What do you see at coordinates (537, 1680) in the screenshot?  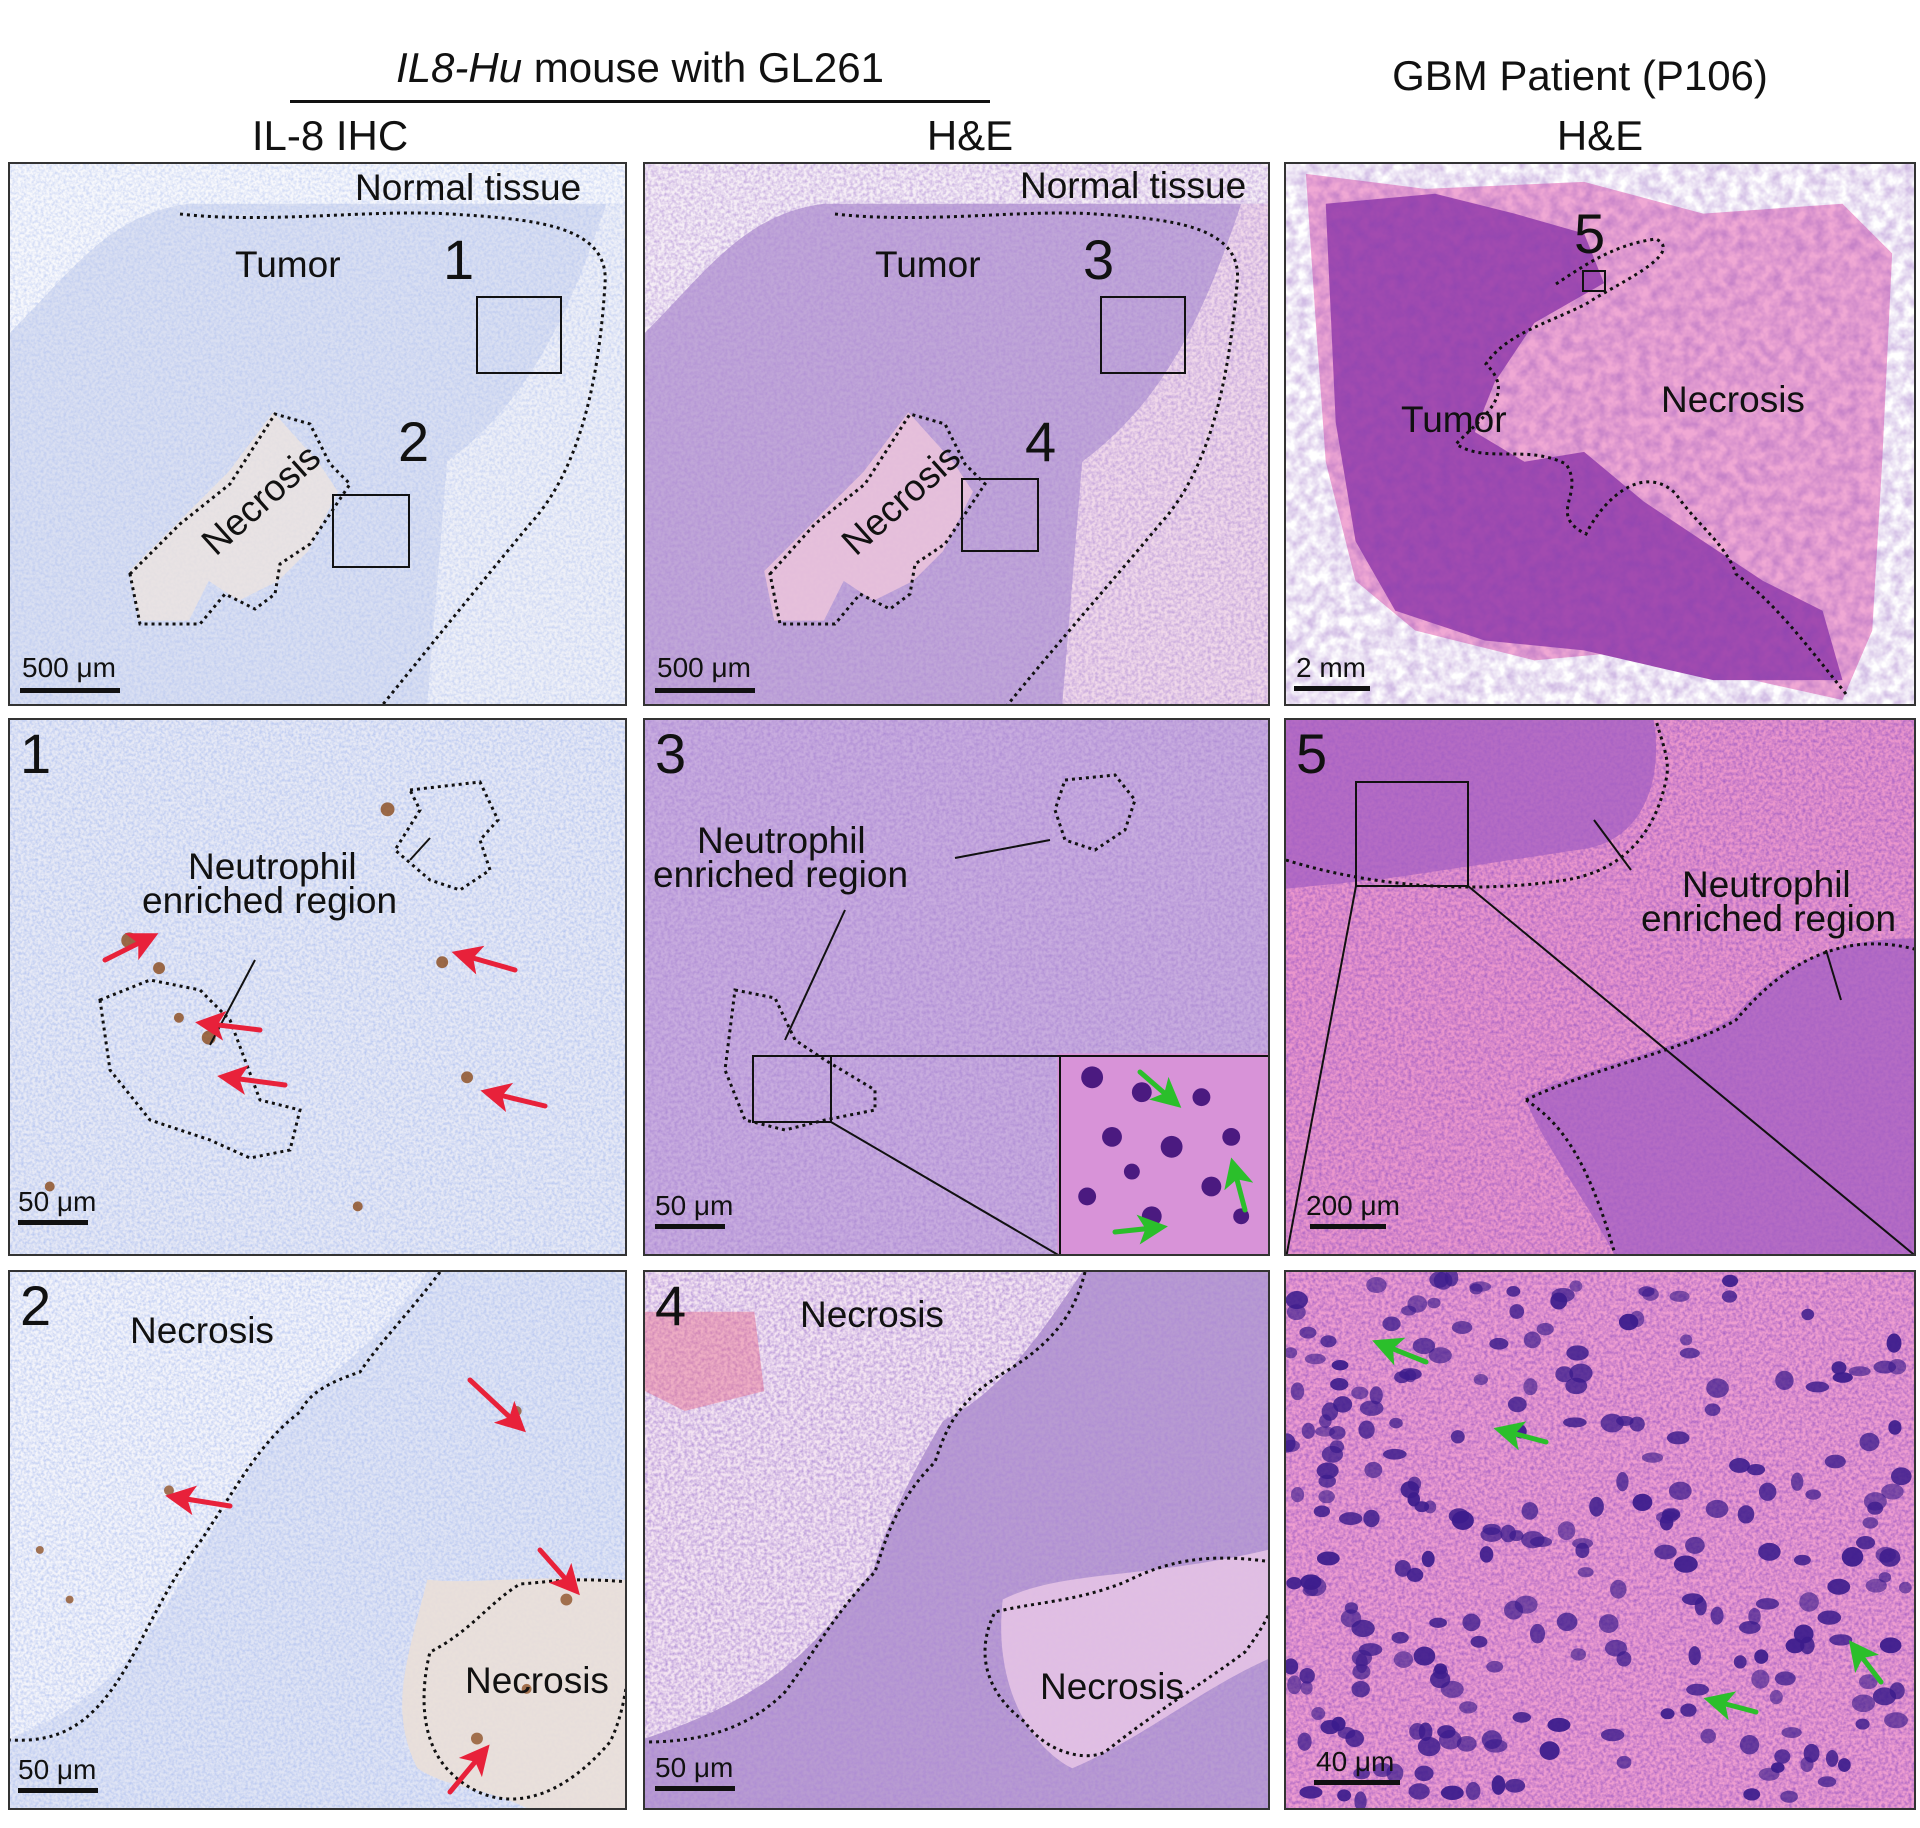 I see `label-necrosis-lower: Necrosis` at bounding box center [537, 1680].